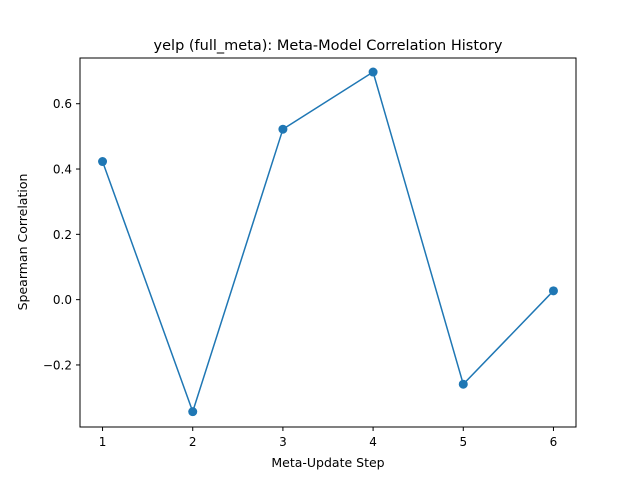  What do you see at coordinates (62, 170) in the screenshot?
I see `y-tick-label: 0.4` at bounding box center [62, 170].